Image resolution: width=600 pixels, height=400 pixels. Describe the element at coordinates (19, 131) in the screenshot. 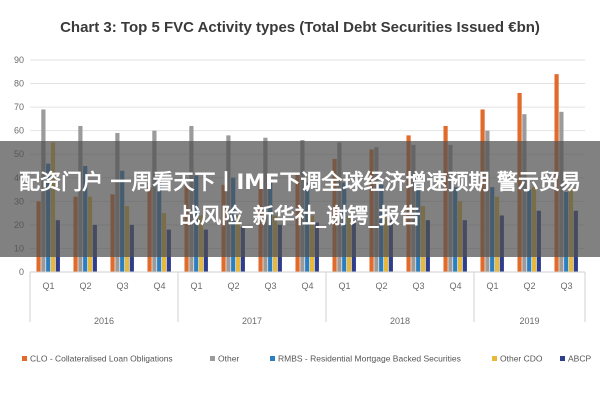

I see `y-tick-label: 60` at that location.